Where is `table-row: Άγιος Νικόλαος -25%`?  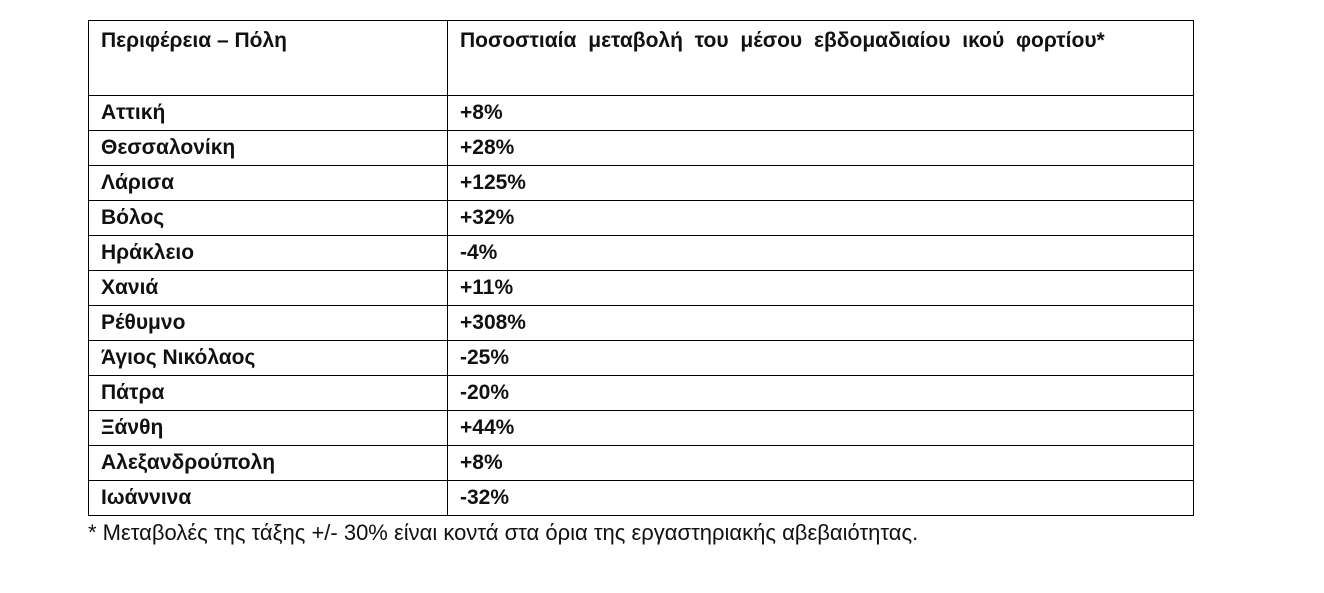
table-row: Άγιος Νικόλαος -25% is located at coordinates (641, 358).